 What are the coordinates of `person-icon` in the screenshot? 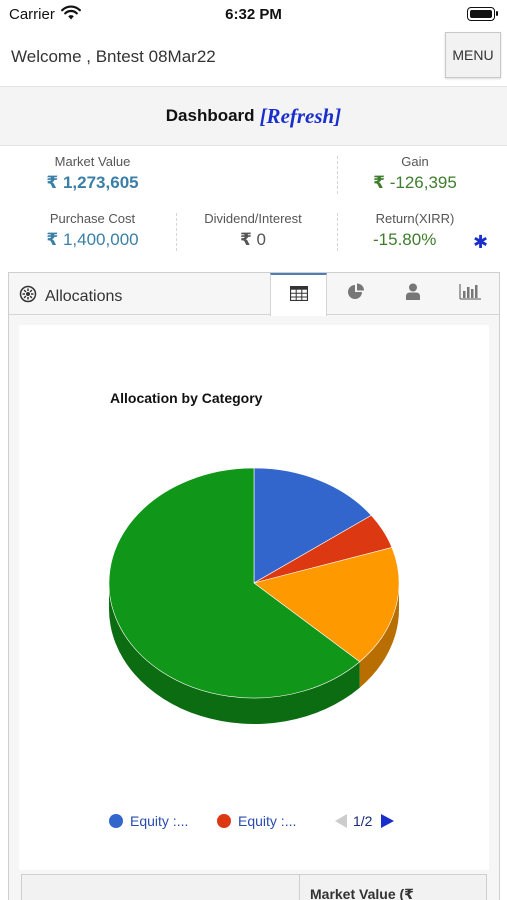 It's located at (413, 294).